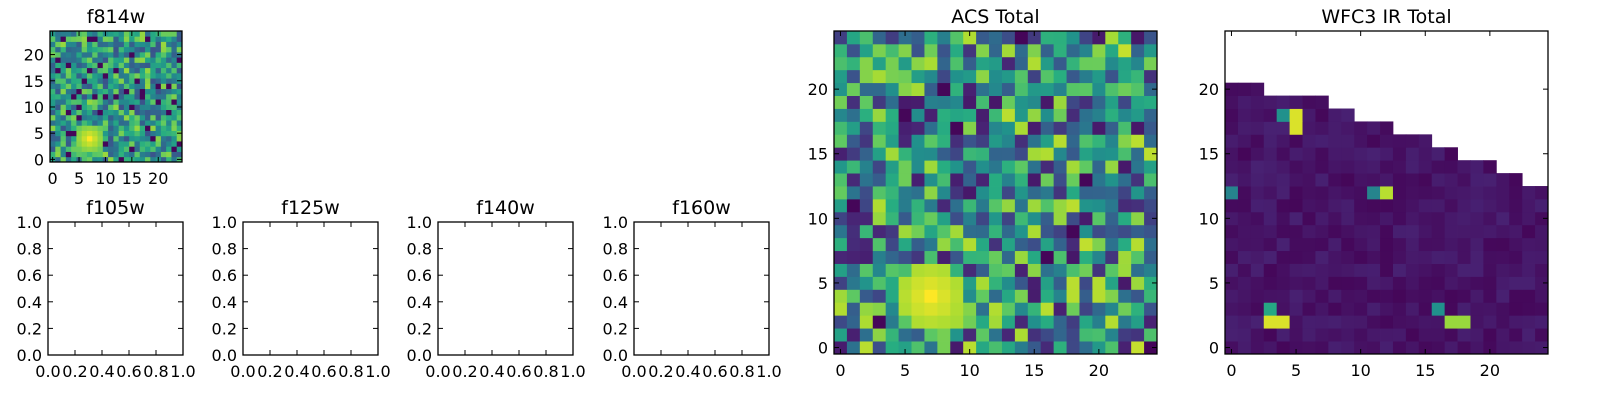 The image size is (1600, 400). What do you see at coordinates (491, 371) in the screenshot?
I see `x-tick-label: 0.4` at bounding box center [491, 371].